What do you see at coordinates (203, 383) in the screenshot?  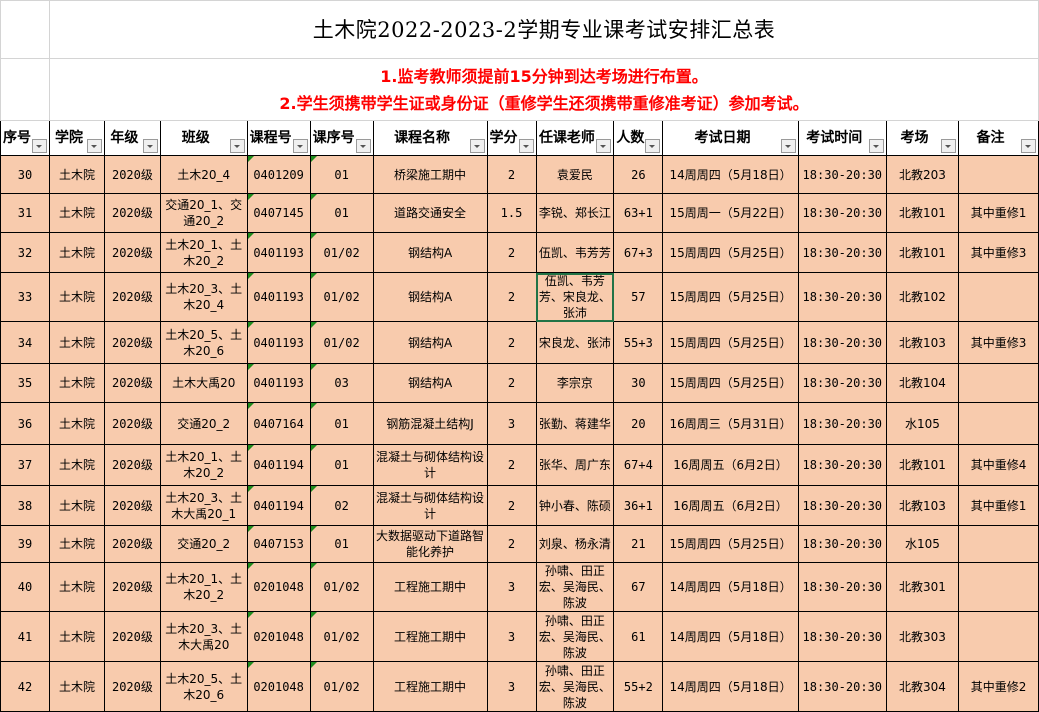 I see `cell-class: 土木大禹20` at bounding box center [203, 383].